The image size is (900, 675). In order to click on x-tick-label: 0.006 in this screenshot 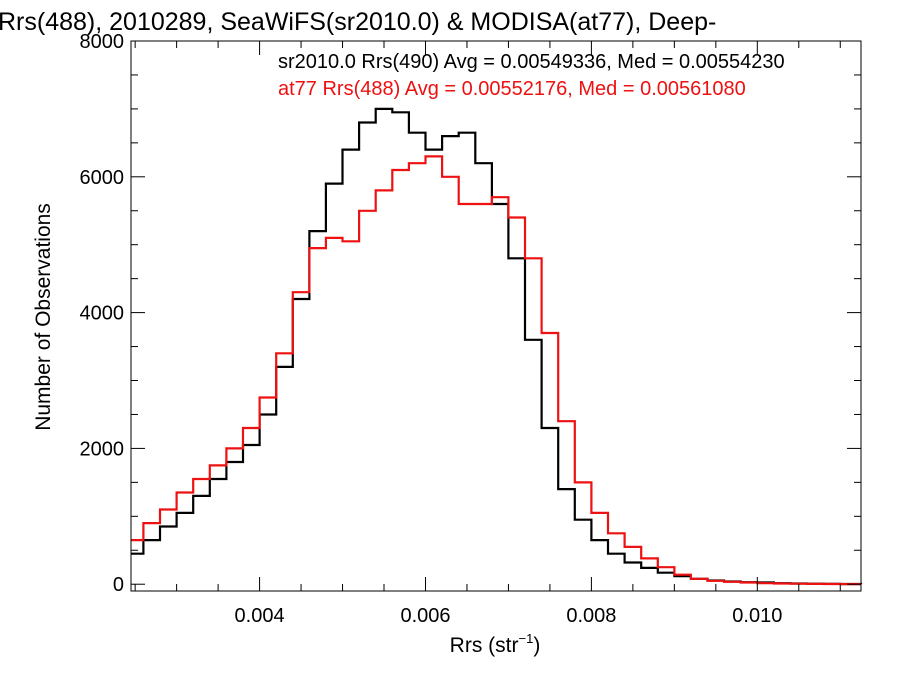, I will do `click(425, 616)`.